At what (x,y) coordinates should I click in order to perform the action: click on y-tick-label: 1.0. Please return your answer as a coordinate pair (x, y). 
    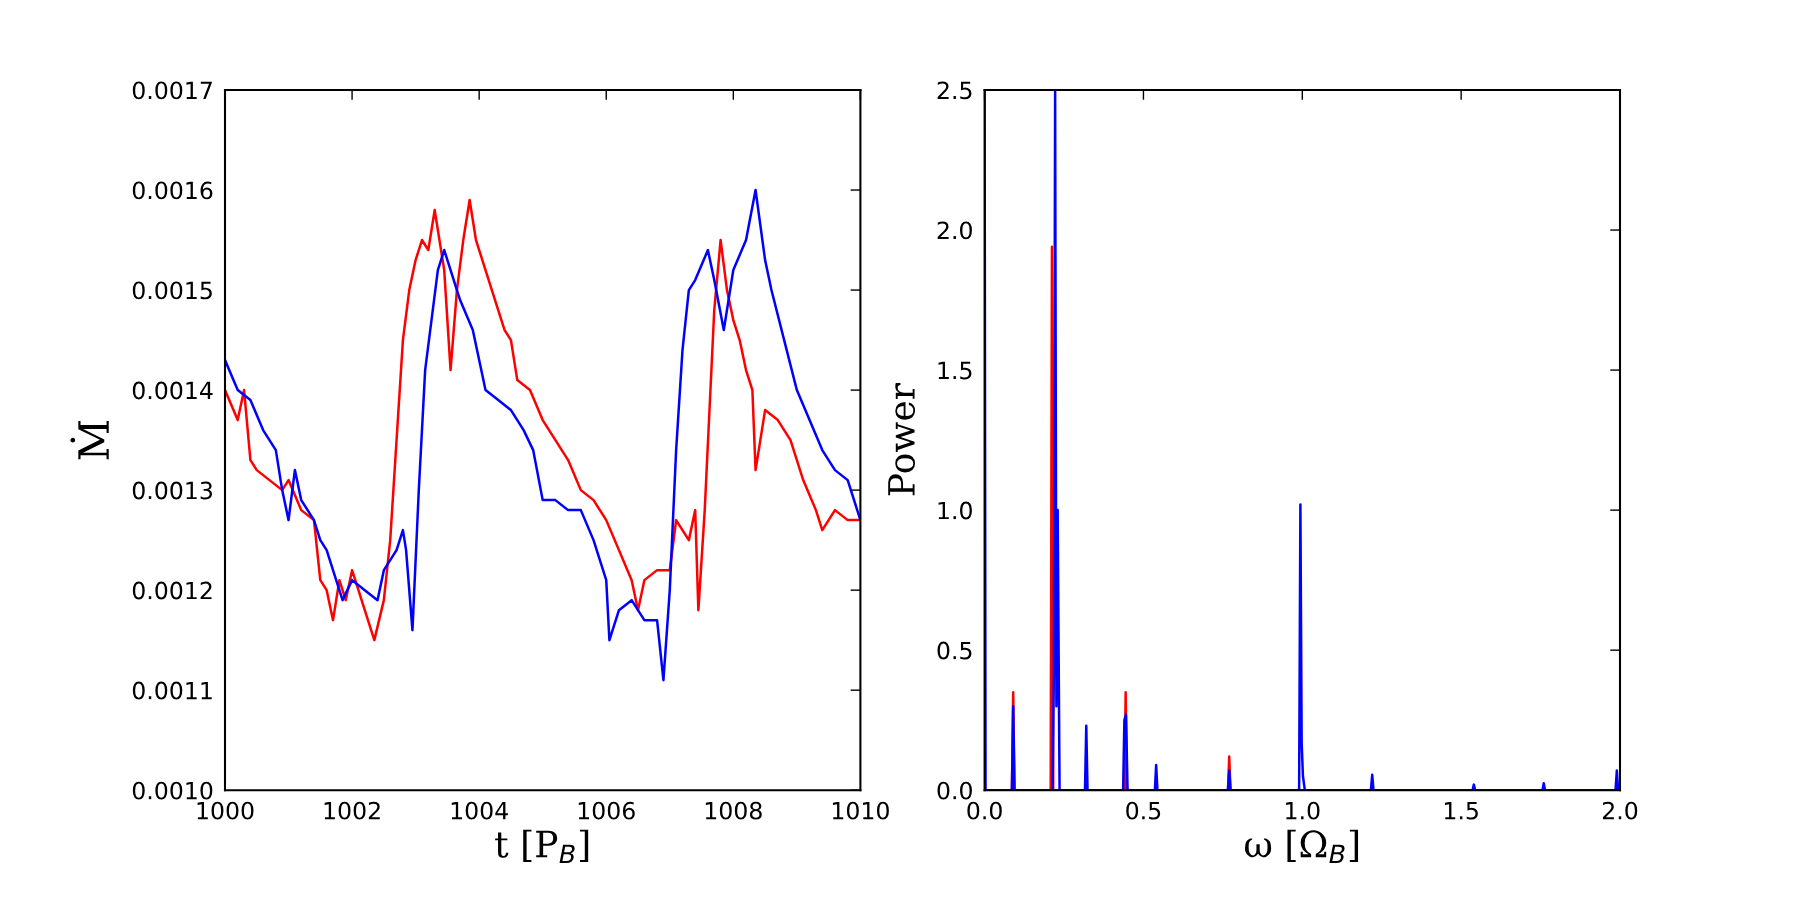
    Looking at the image, I should click on (955, 510).